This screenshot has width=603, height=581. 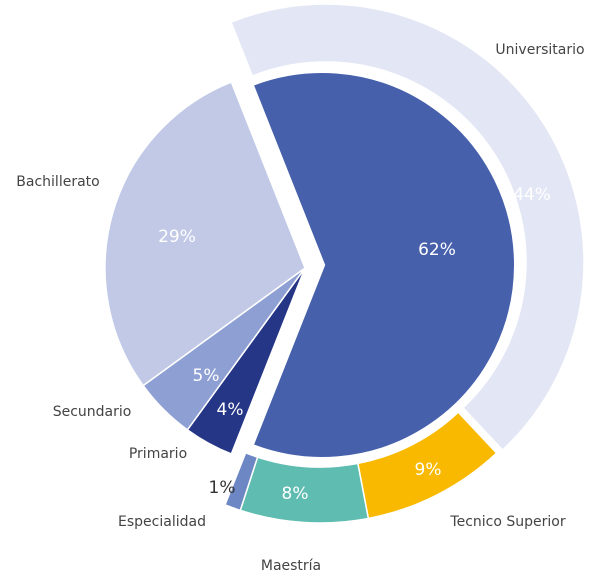 What do you see at coordinates (177, 237) in the screenshot?
I see `value-label: 29%` at bounding box center [177, 237].